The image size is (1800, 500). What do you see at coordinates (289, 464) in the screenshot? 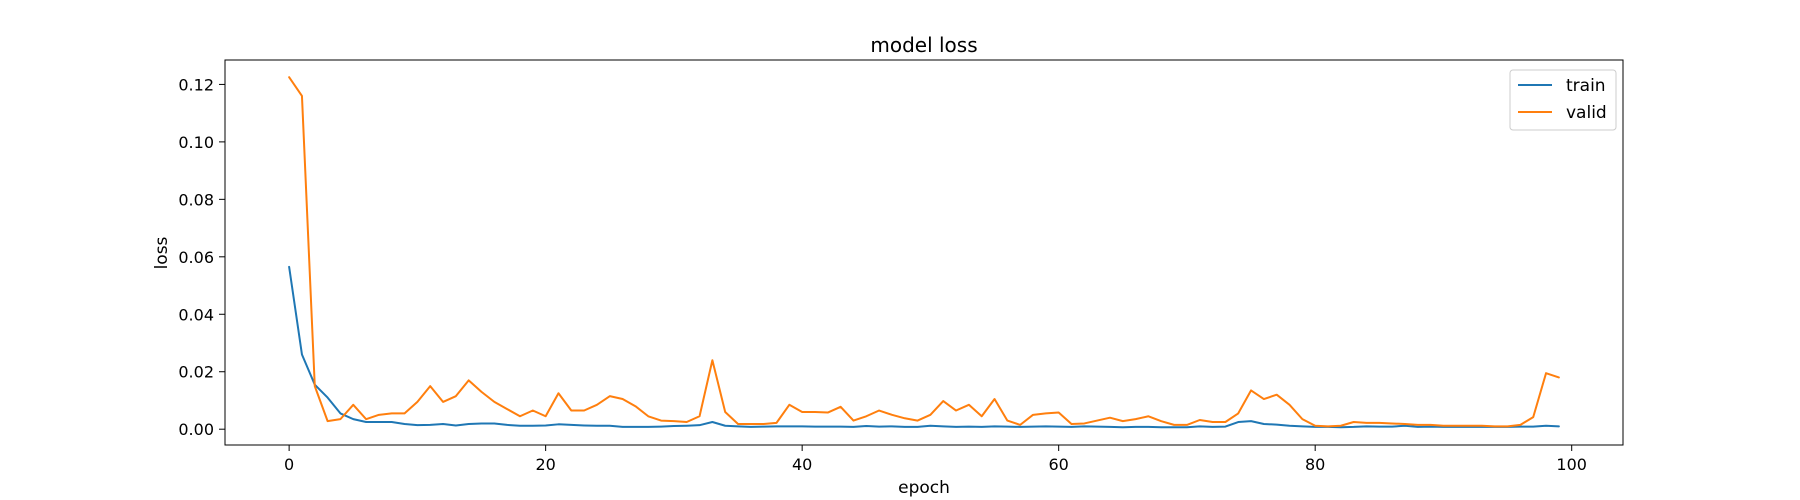
I see `x-tick-label: 0` at bounding box center [289, 464].